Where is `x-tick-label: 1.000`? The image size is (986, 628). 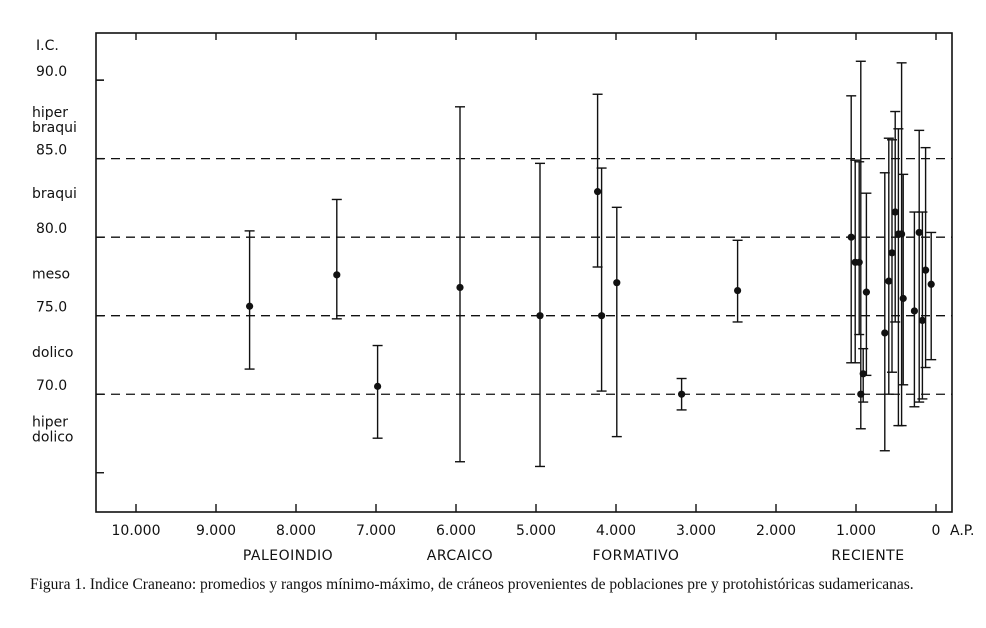 x-tick-label: 1.000 is located at coordinates (856, 531).